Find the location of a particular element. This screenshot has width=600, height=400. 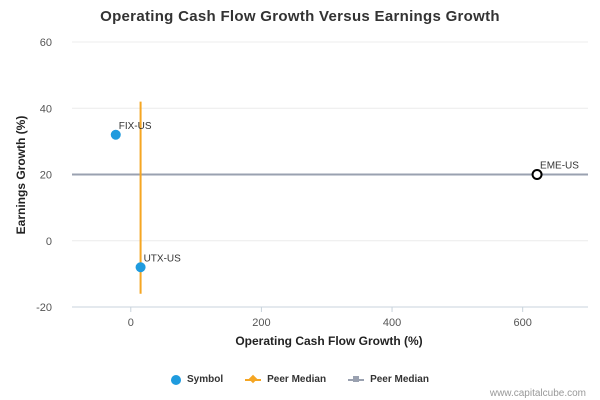

x-tick-label: 600 is located at coordinates (523, 323).